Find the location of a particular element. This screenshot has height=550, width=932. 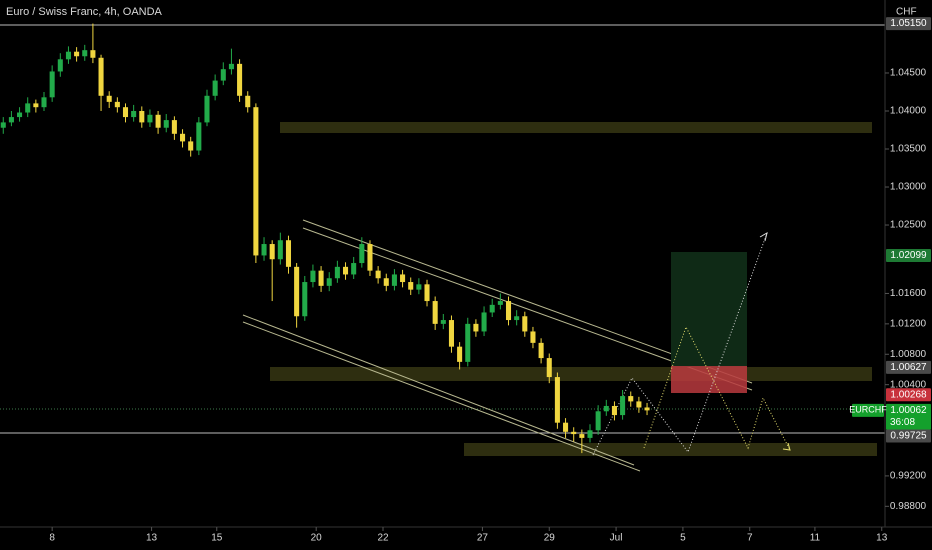

price-tag-label: 1.00268 is located at coordinates (908, 394).